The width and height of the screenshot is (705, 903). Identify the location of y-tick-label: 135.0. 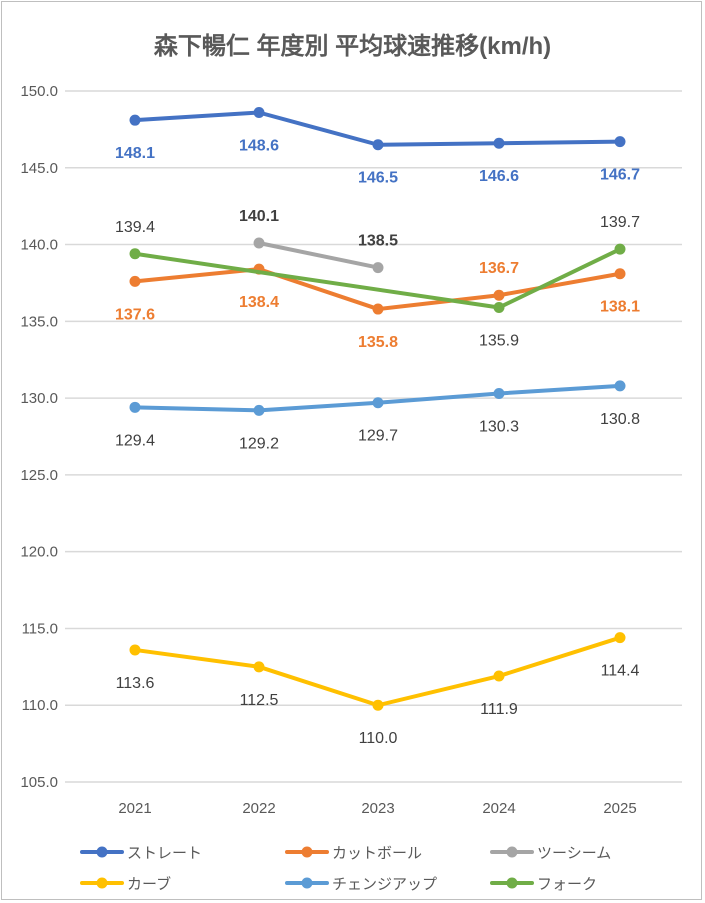
(39, 321).